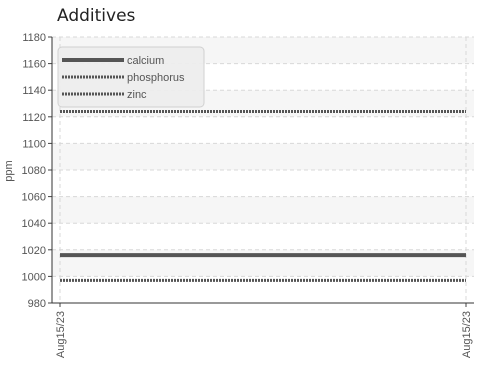  What do you see at coordinates (156, 78) in the screenshot?
I see `legend-label-phosphorus: phosphorus` at bounding box center [156, 78].